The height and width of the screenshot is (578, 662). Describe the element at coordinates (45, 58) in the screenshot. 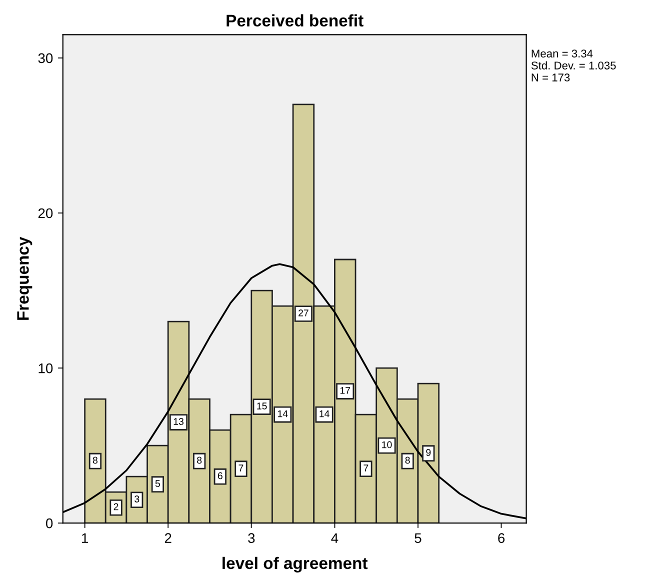

I see `y-tick-label: 30` at that location.